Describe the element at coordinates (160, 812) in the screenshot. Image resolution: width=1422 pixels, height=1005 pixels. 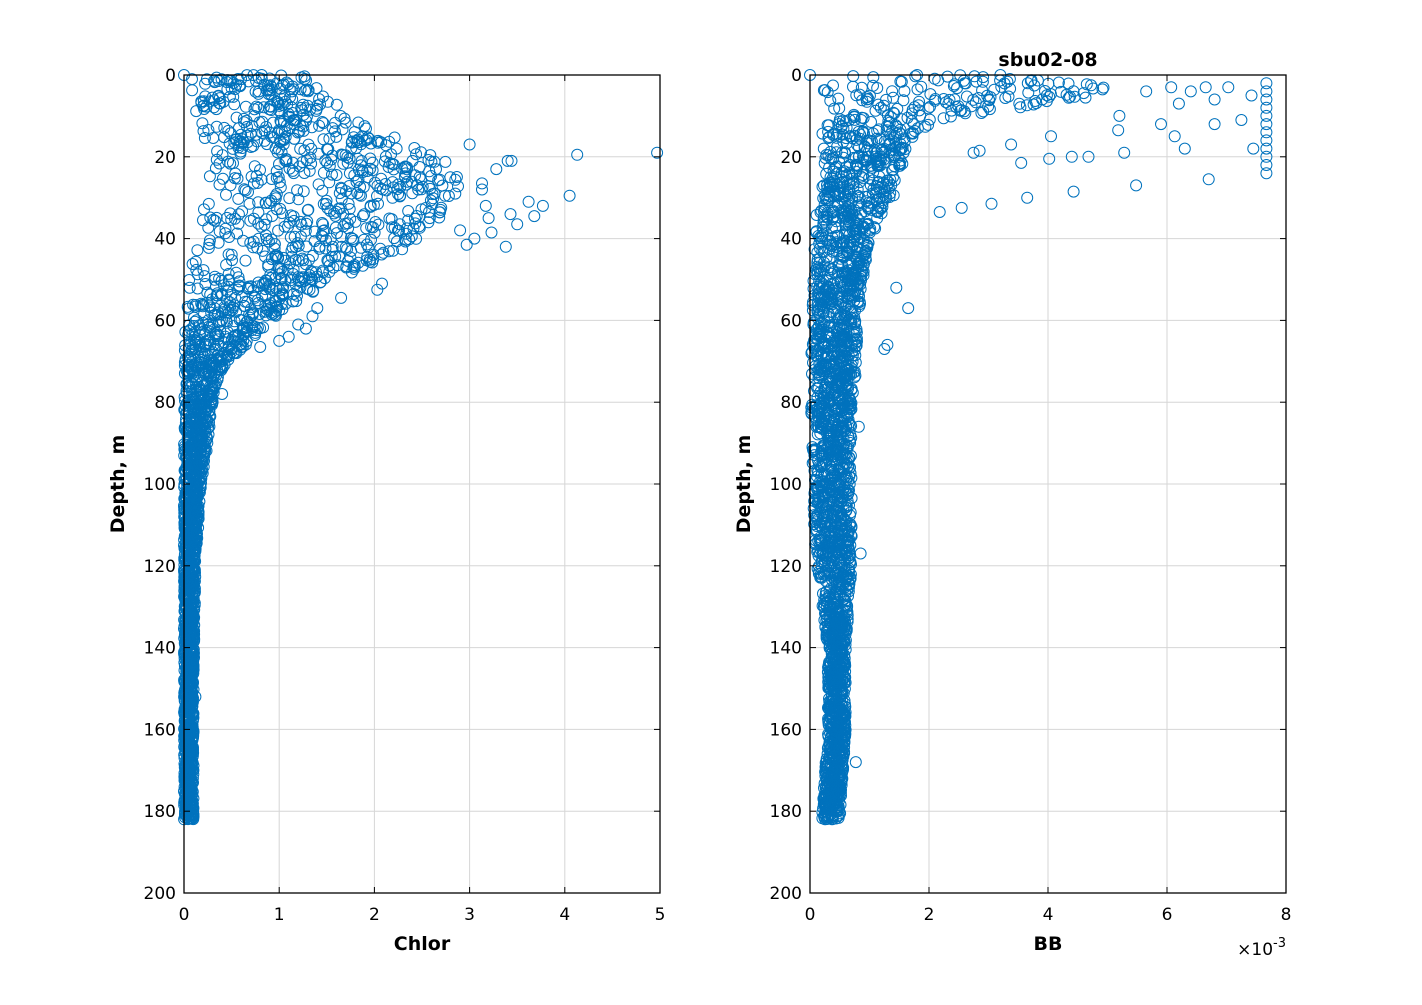
I see `y-tick-label: 180` at that location.